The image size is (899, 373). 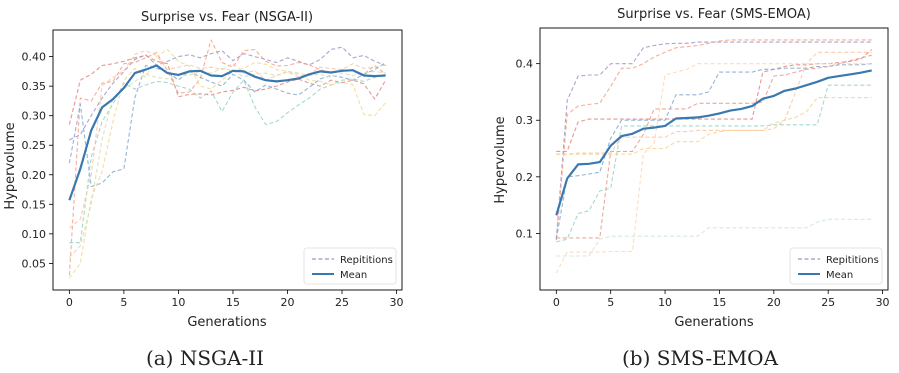 I want to click on y-tick-label: 0.3, so click(x=525, y=120).